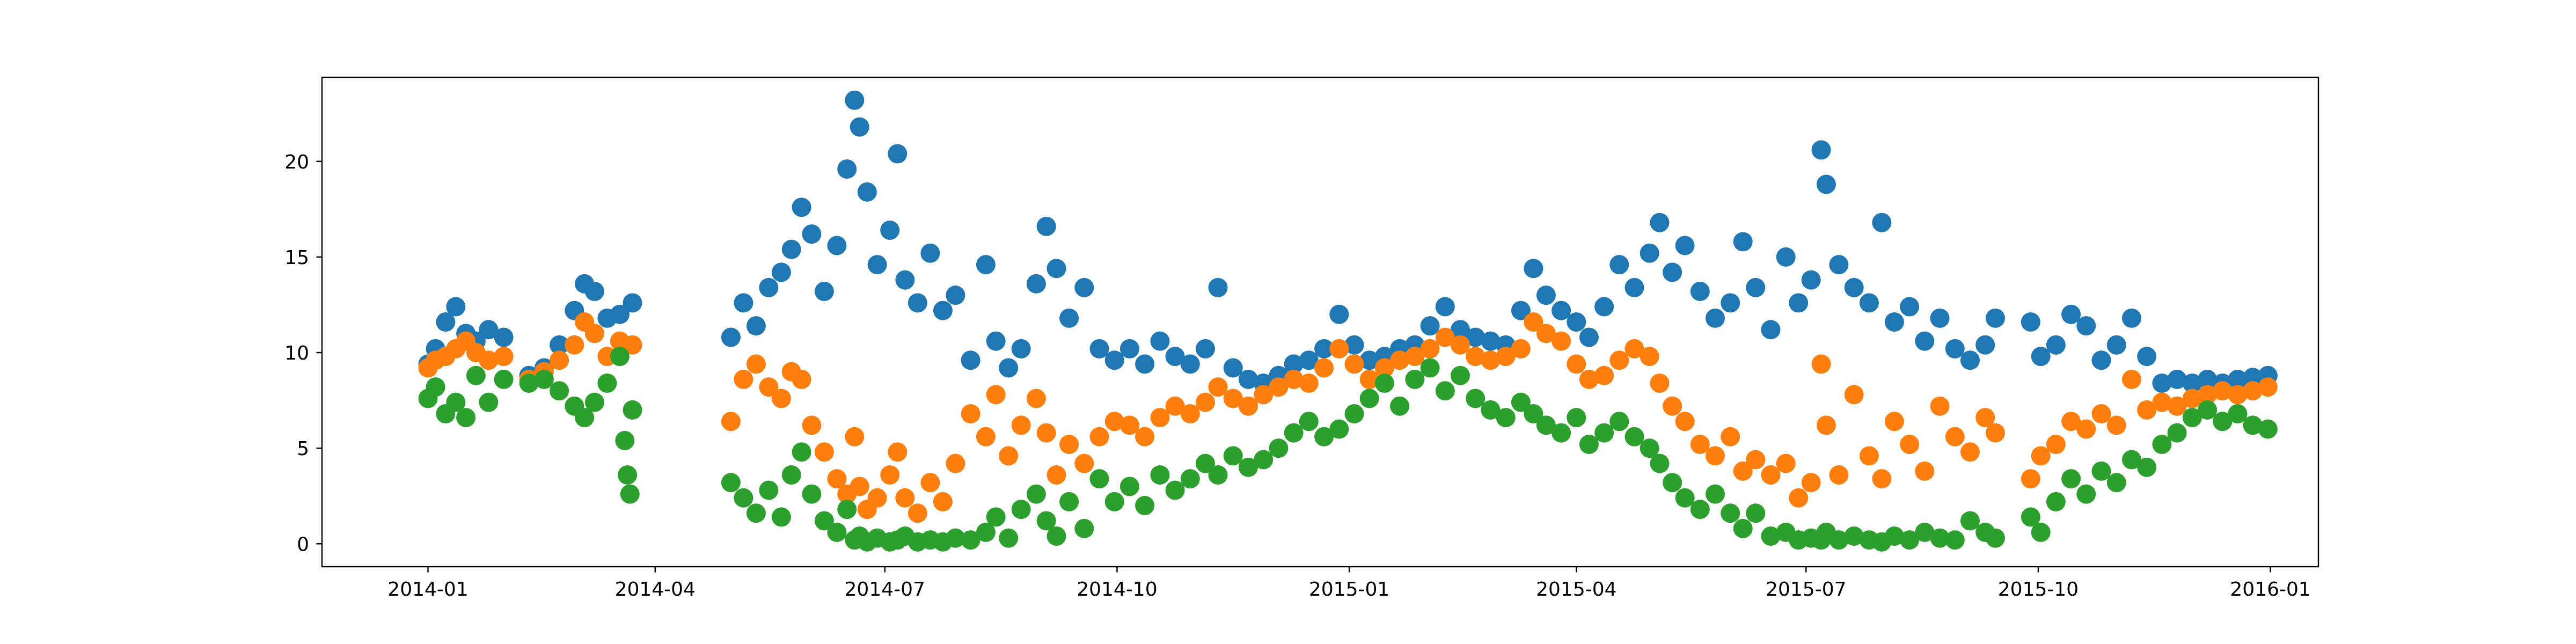 This screenshot has height=644, width=2576. I want to click on y-tick-label: 15, so click(296, 258).